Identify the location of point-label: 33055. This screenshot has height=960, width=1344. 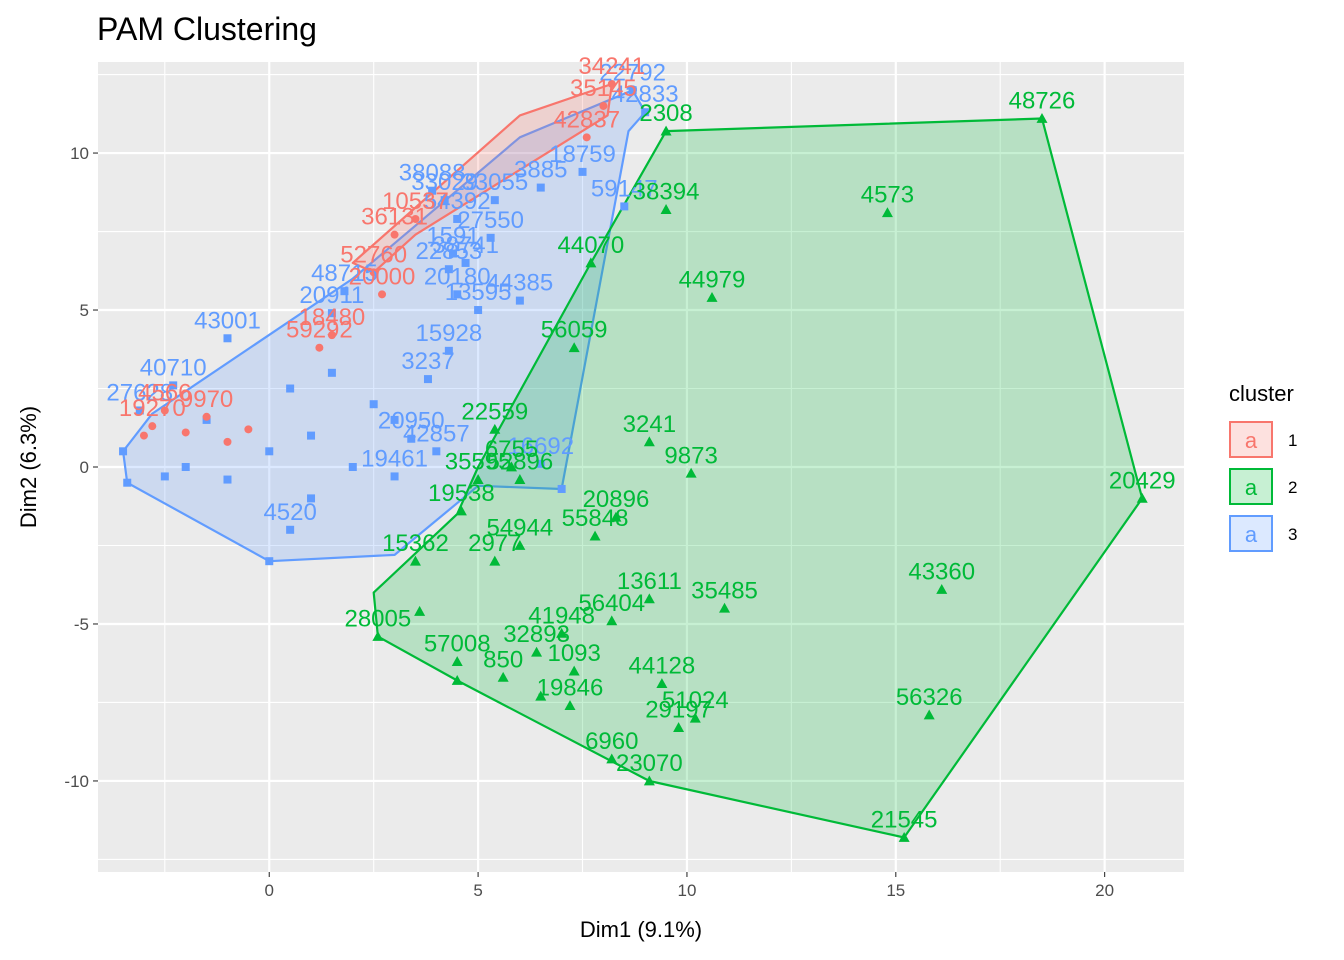
(494, 182).